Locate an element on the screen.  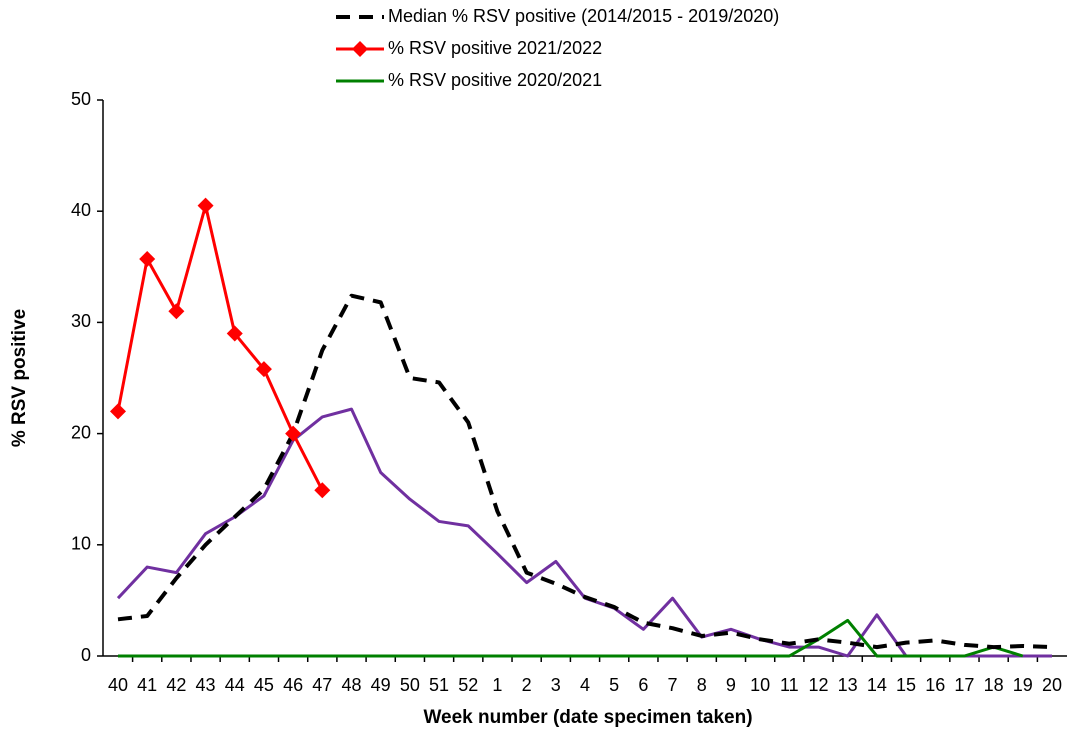
x-tick-label: 5 is located at coordinates (614, 685).